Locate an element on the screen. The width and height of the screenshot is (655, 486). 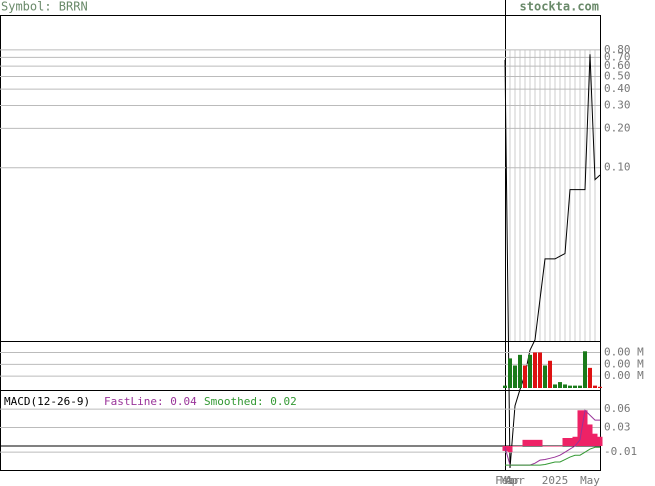
x-tick-label: Mar is located at coordinates (510, 480).